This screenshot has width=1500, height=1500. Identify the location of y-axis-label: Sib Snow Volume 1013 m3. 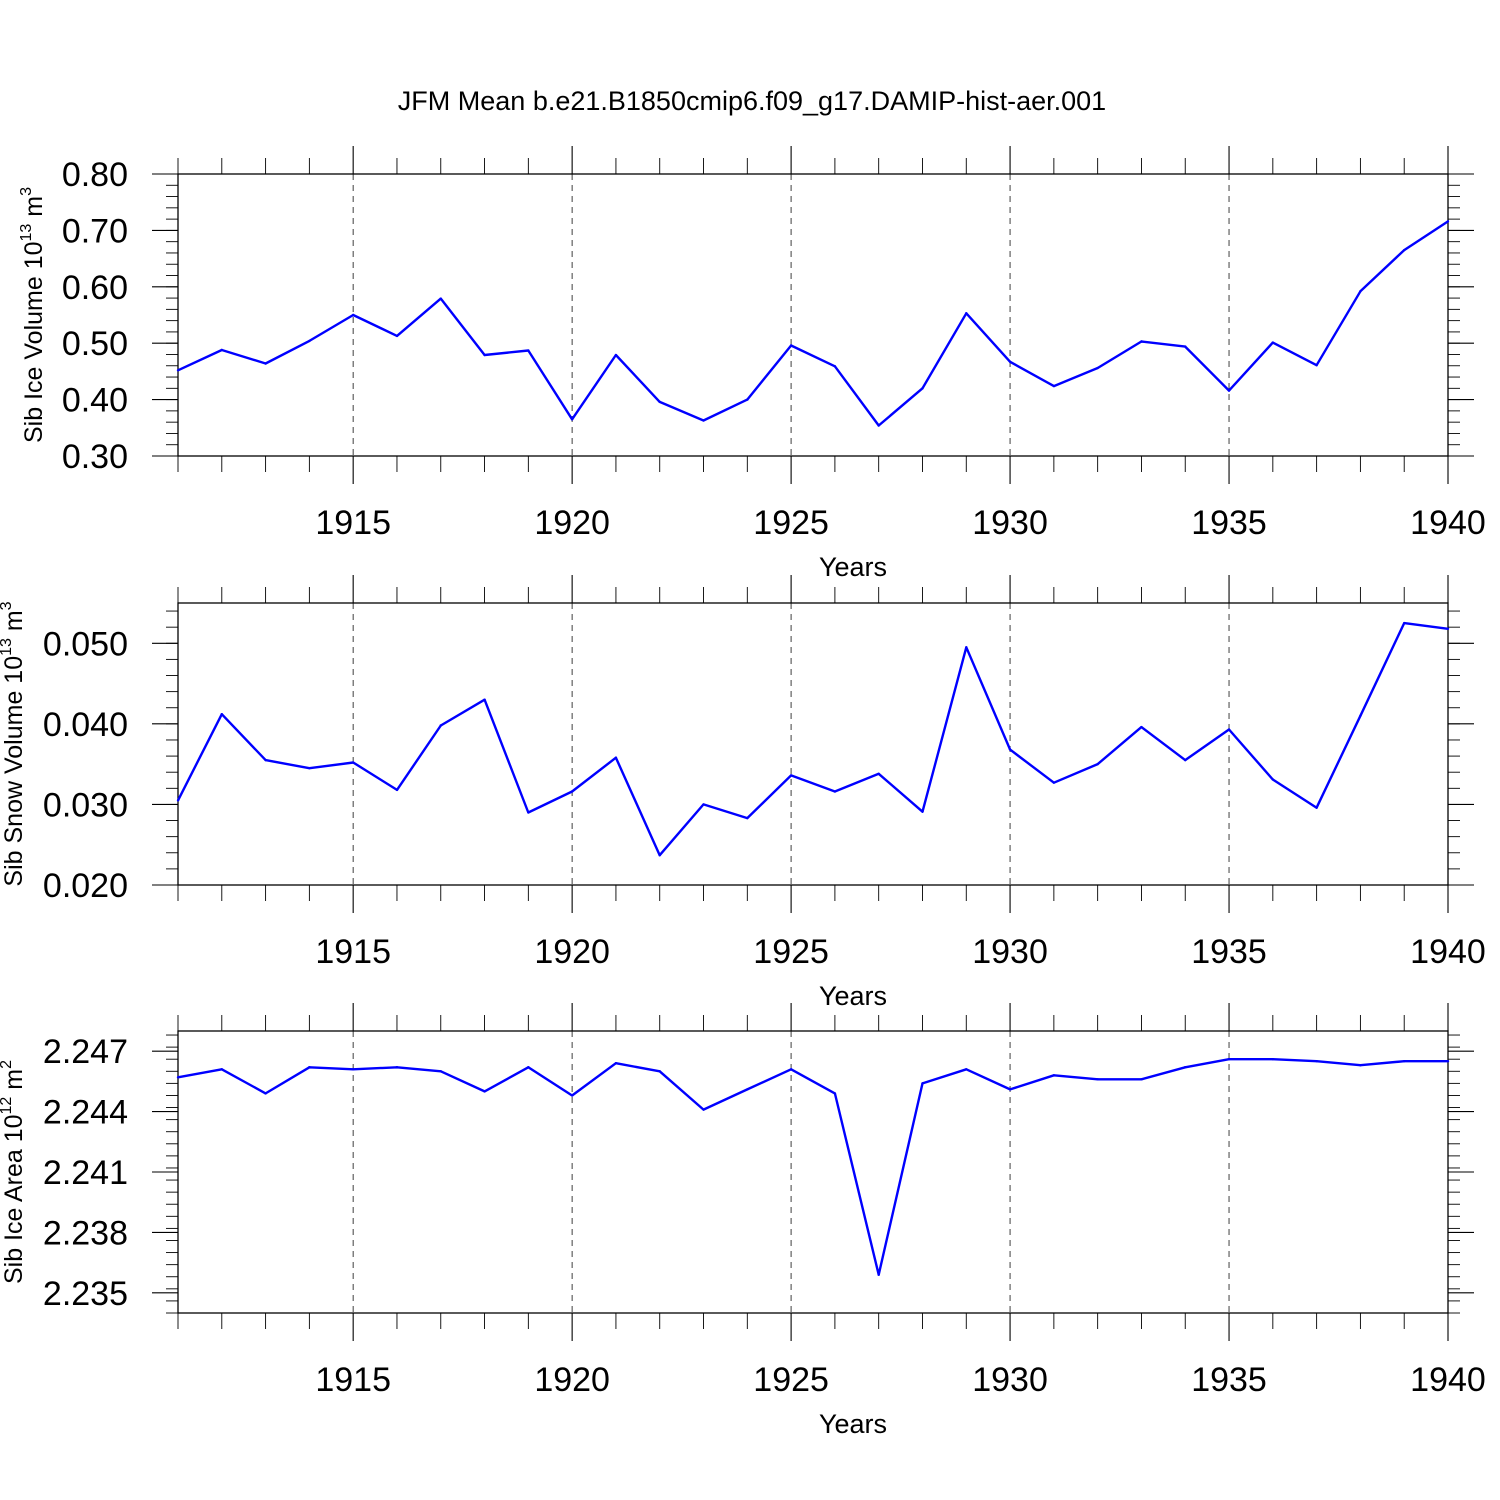
(14, 743).